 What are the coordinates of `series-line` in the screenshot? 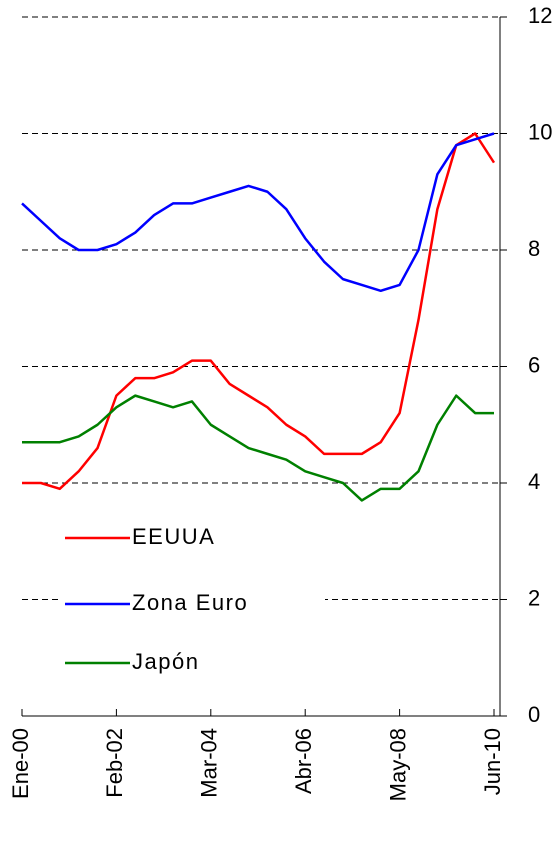 It's located at (258, 448).